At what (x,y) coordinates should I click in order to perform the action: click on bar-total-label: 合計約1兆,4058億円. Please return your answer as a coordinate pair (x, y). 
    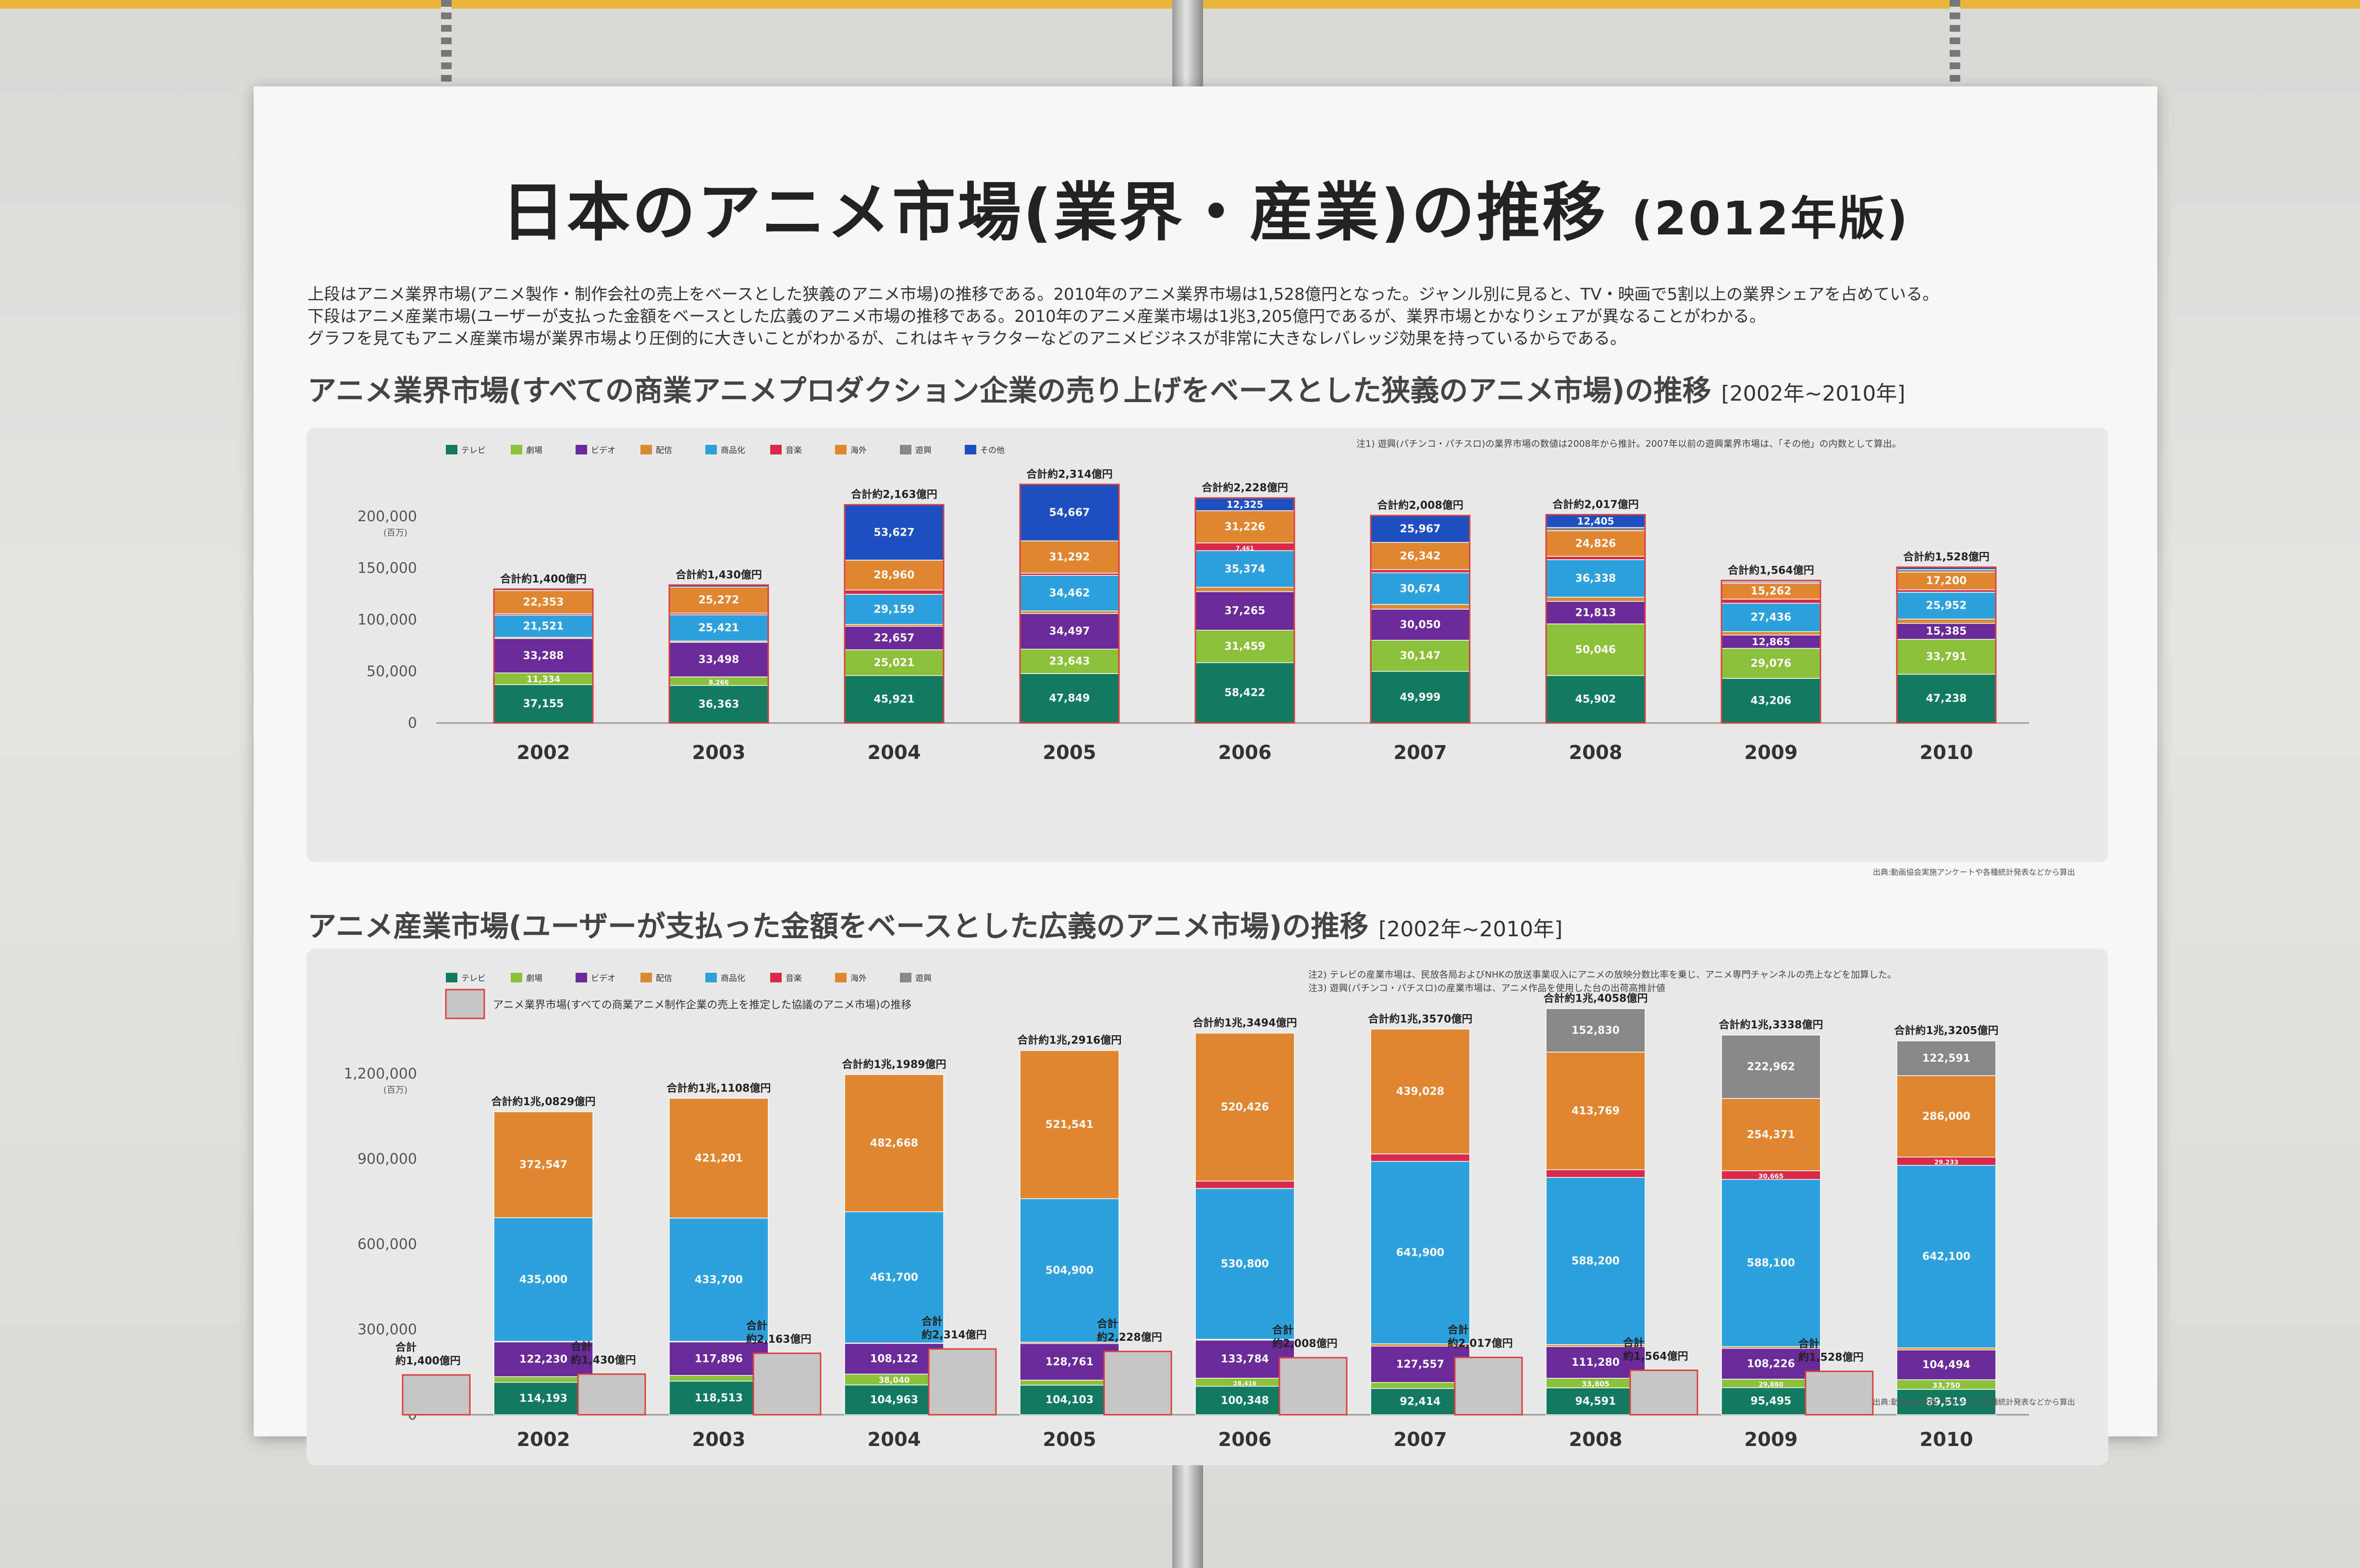
    Looking at the image, I should click on (1596, 999).